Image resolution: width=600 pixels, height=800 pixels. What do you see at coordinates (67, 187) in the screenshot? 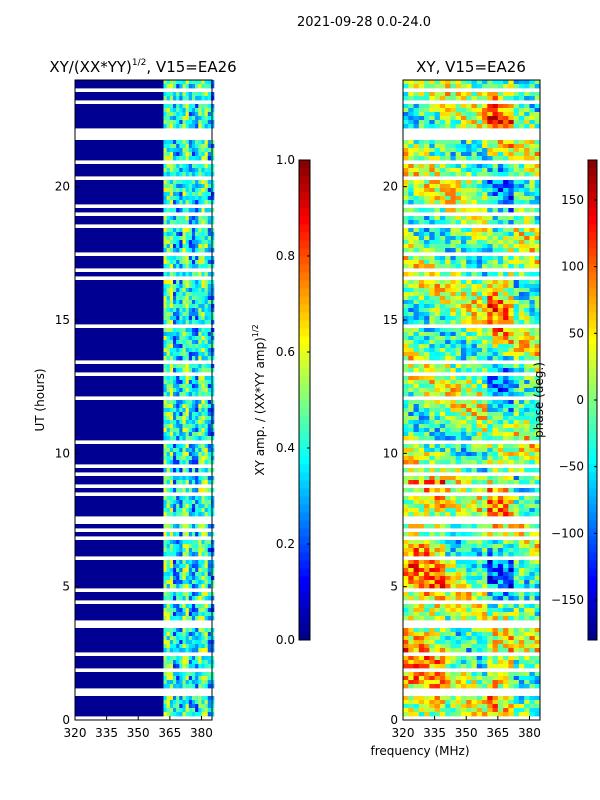
I see `y-tick: 20` at bounding box center [67, 187].